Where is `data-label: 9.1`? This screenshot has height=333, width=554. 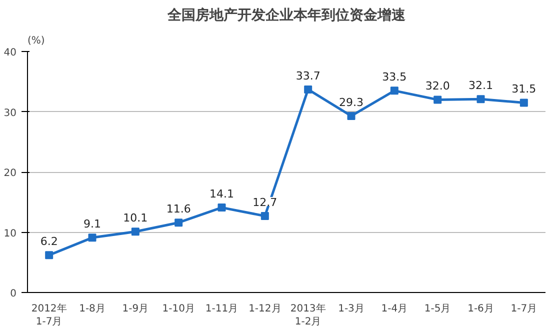 data-label: 9.1 is located at coordinates (93, 224).